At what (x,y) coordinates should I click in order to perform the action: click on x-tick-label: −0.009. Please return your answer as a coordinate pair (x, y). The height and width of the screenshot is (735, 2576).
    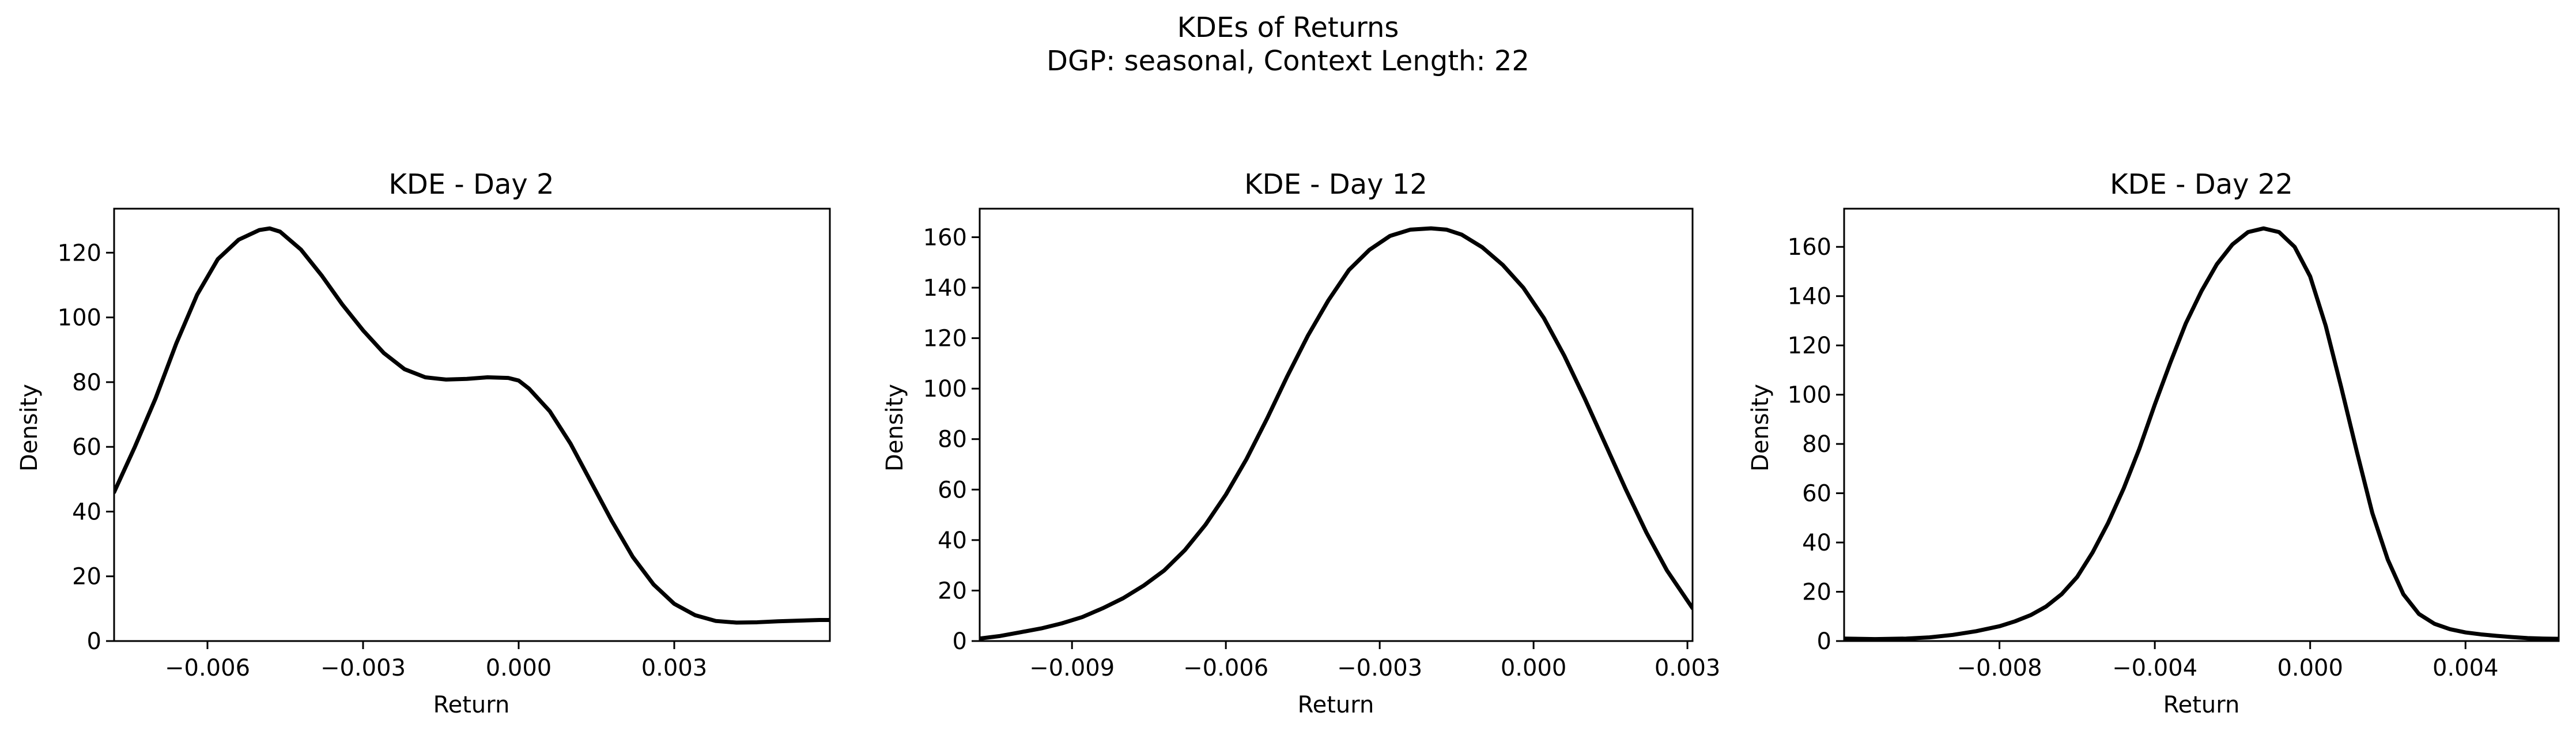
    Looking at the image, I should click on (1072, 668).